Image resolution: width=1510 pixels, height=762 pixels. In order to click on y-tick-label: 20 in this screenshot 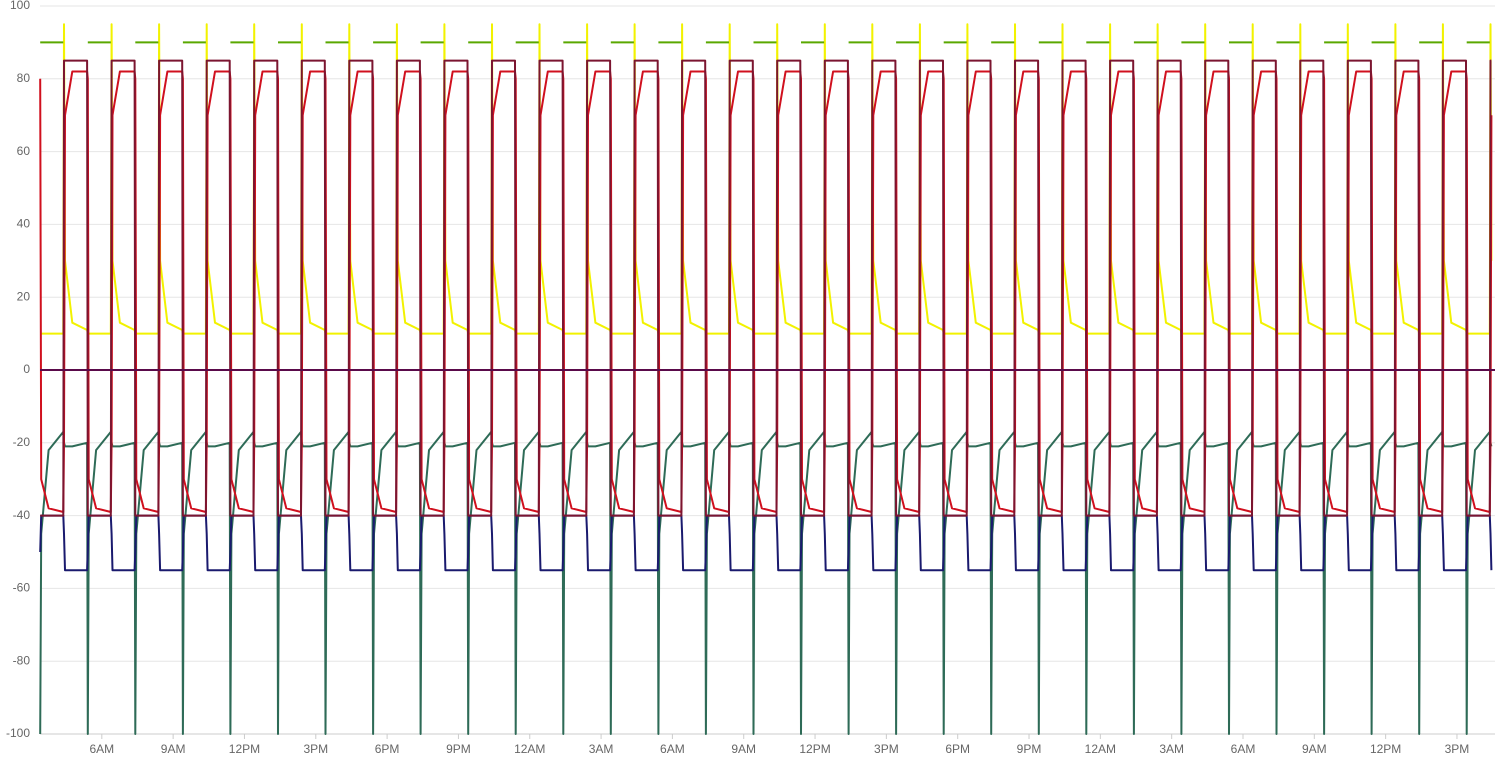, I will do `click(24, 296)`.